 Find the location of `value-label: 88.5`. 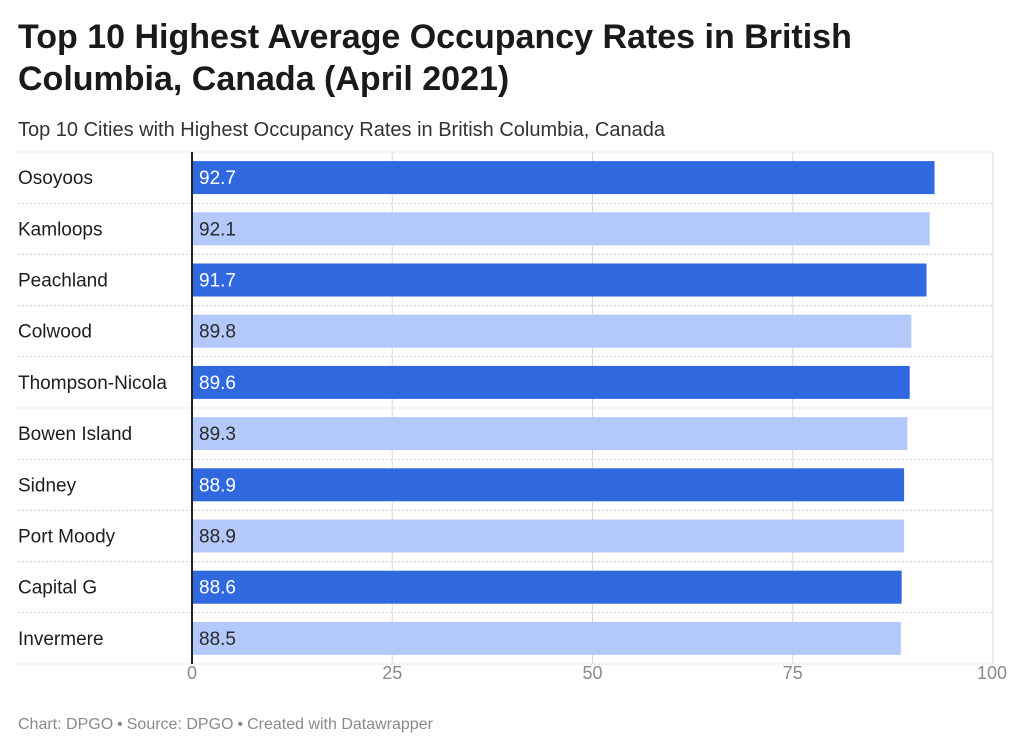

value-label: 88.5 is located at coordinates (217, 639).